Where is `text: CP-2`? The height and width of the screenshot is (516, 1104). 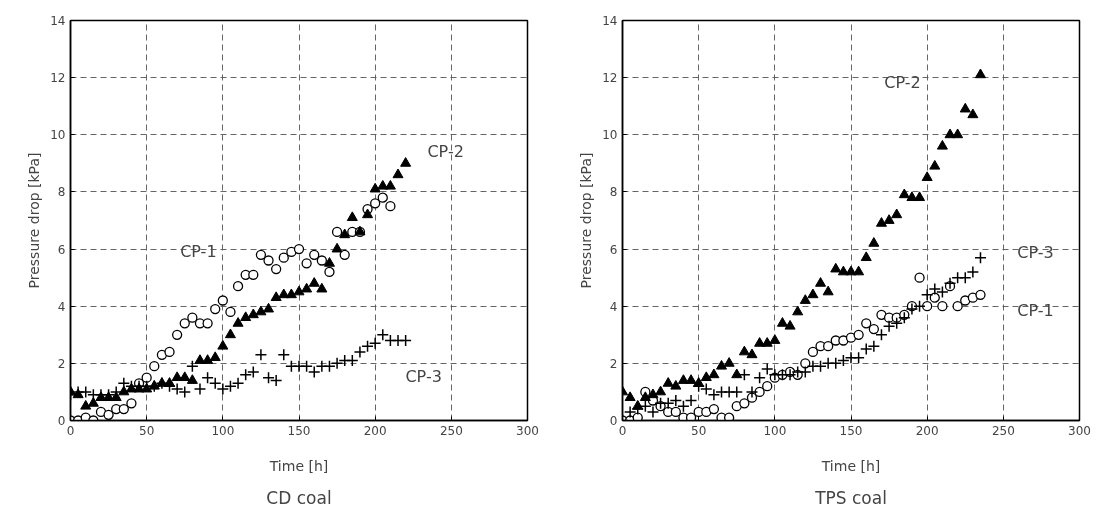
text: CP-2 is located at coordinates (902, 83).